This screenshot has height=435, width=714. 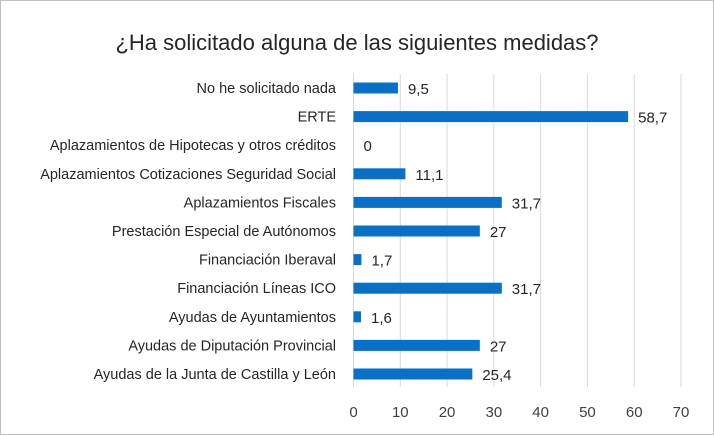 I want to click on x-tick-label: 70, so click(x=681, y=412).